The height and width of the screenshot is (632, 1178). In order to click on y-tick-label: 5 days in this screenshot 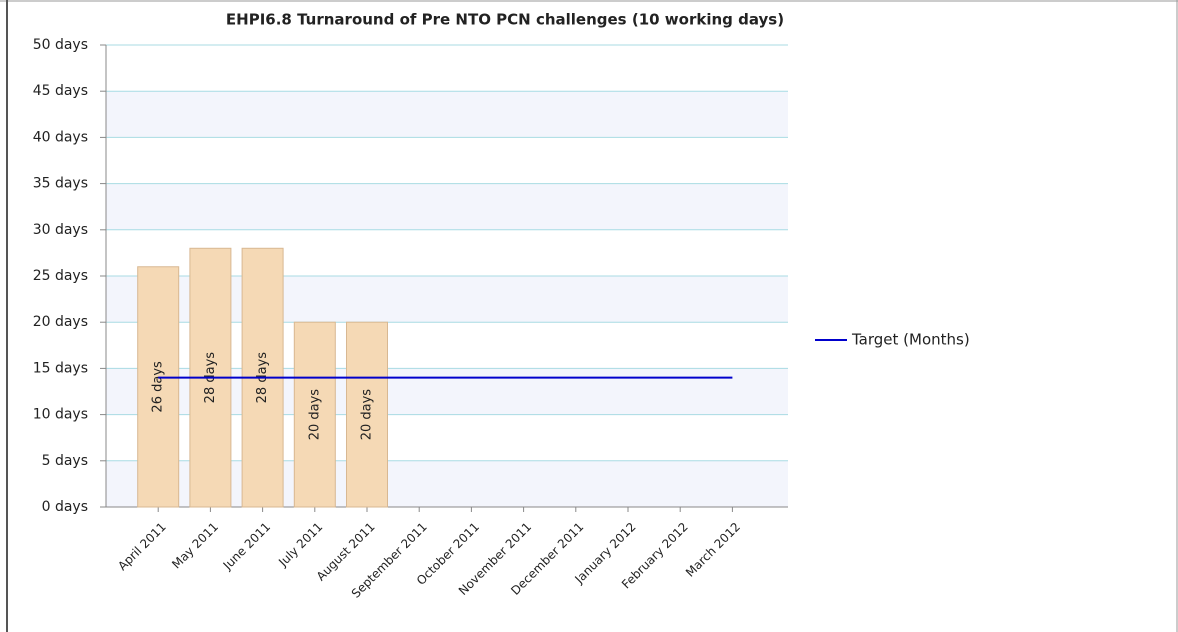, I will do `click(65, 461)`.